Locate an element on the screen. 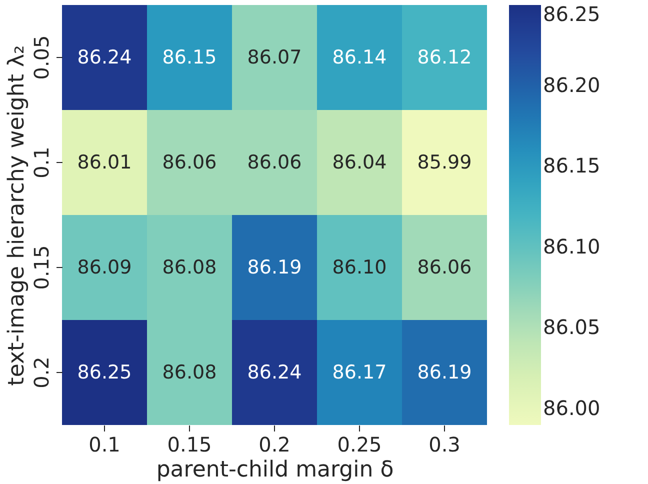  data-label: 86.14 is located at coordinates (359, 57).